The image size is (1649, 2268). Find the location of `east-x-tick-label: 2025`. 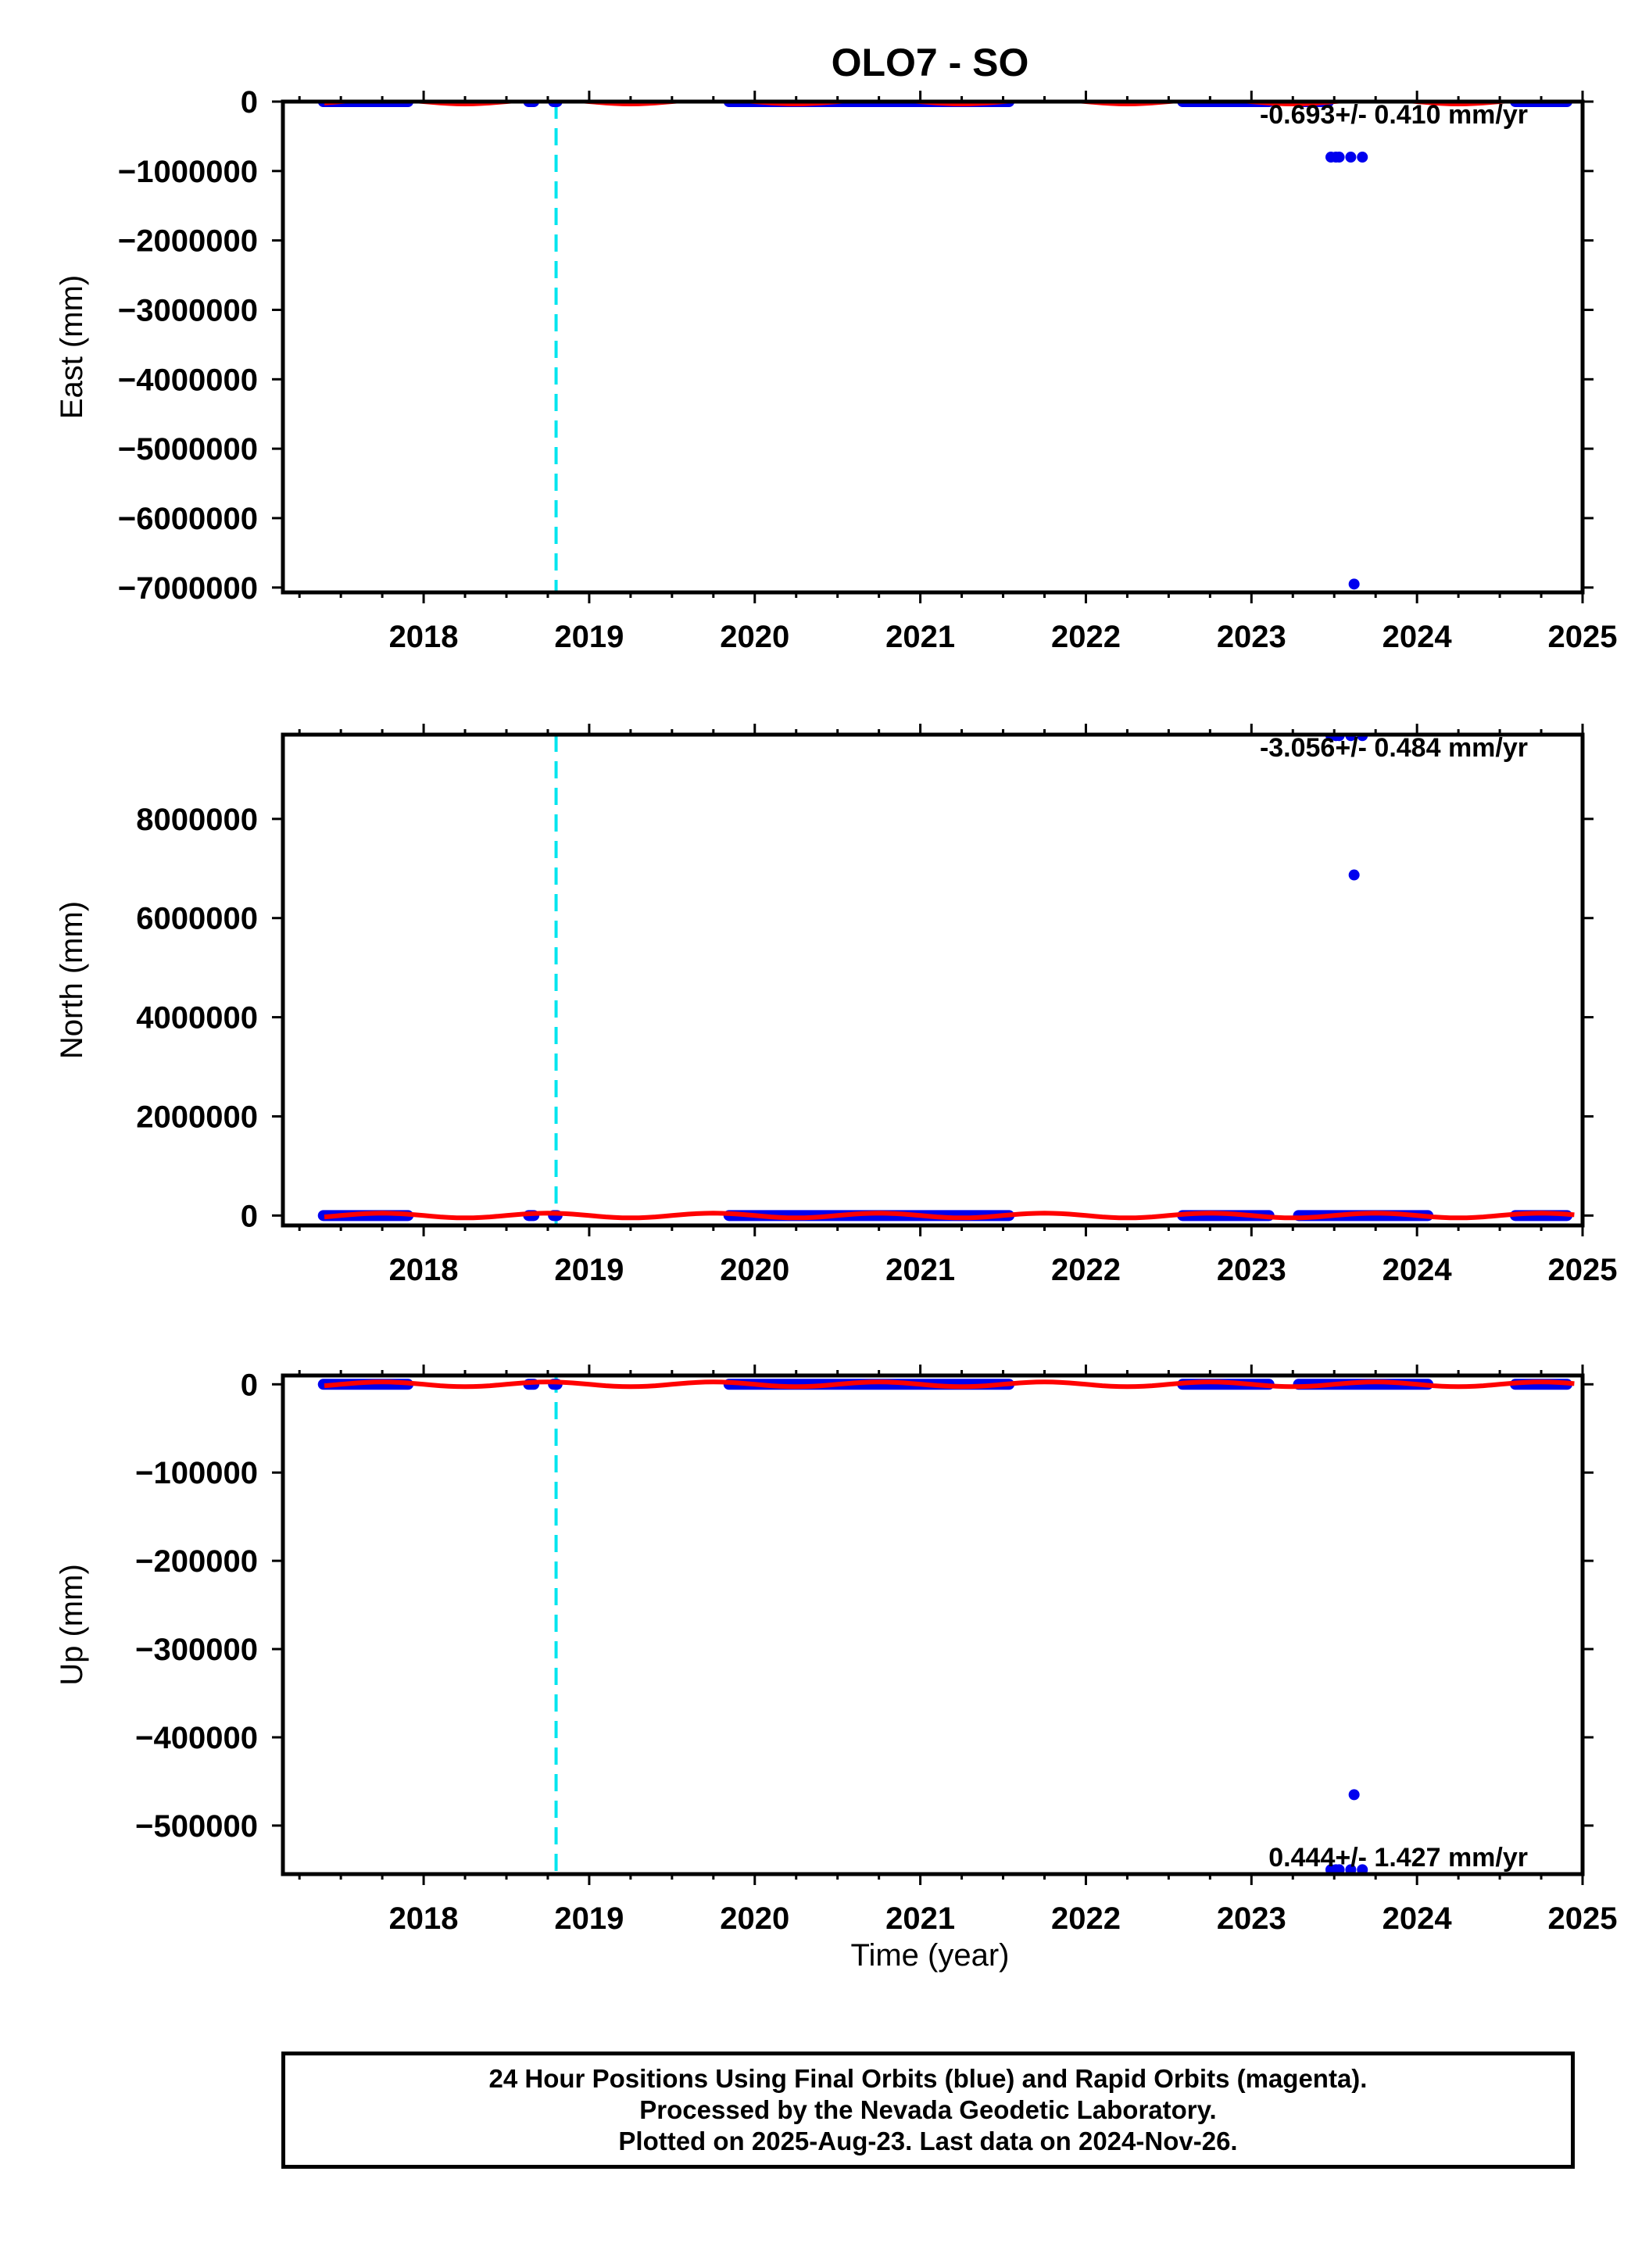

east-x-tick-label: 2025 is located at coordinates (1583, 637).